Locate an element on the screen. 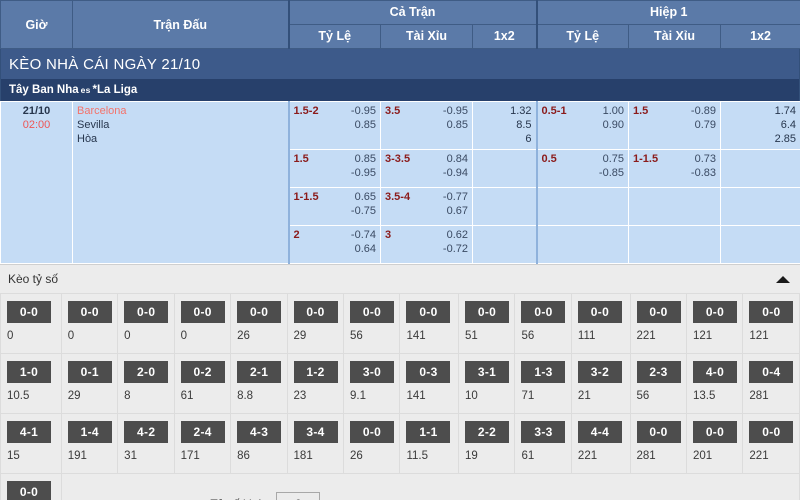 The width and height of the screenshot is (800, 500). score-cell: 0-0231 is located at coordinates (31, 486).